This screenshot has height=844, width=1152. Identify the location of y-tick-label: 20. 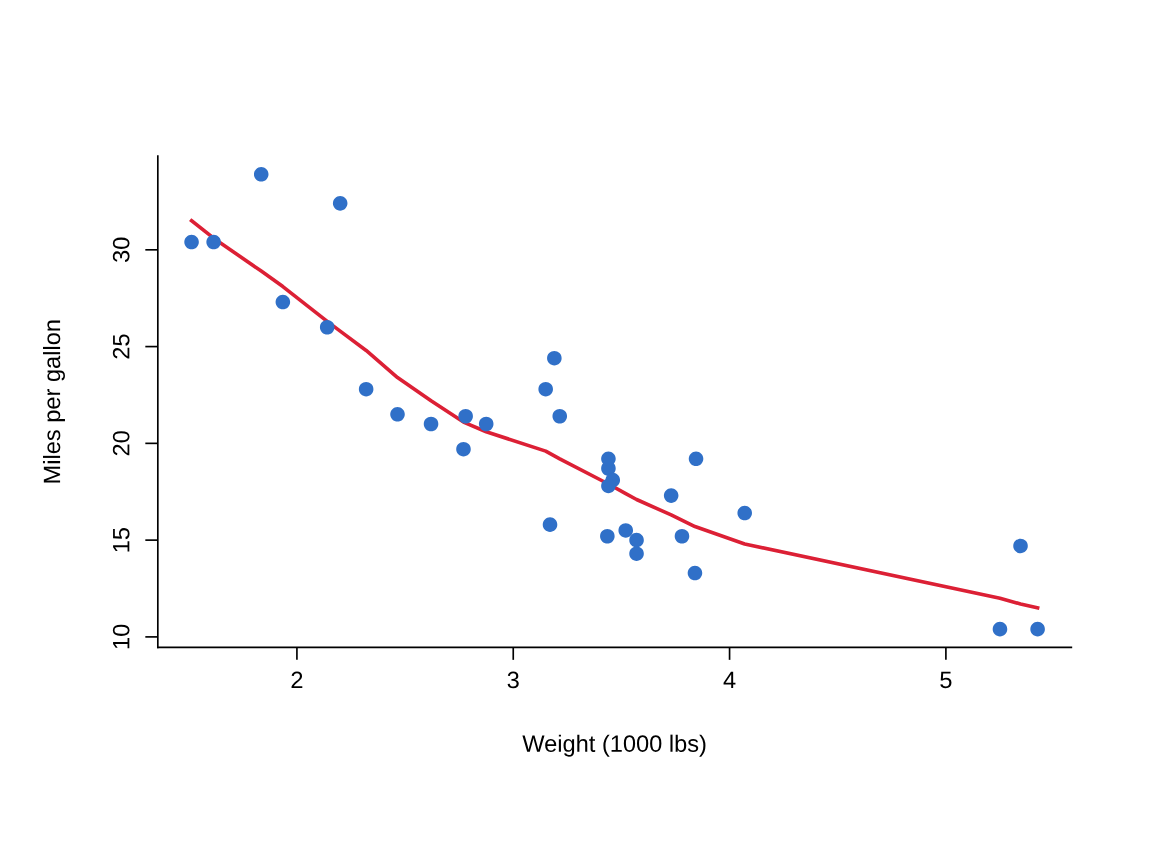
(121, 443).